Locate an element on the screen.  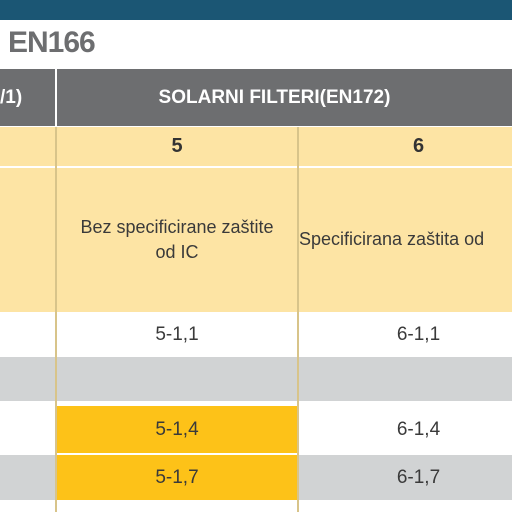
cell: 6-1,4 is located at coordinates (405, 429).